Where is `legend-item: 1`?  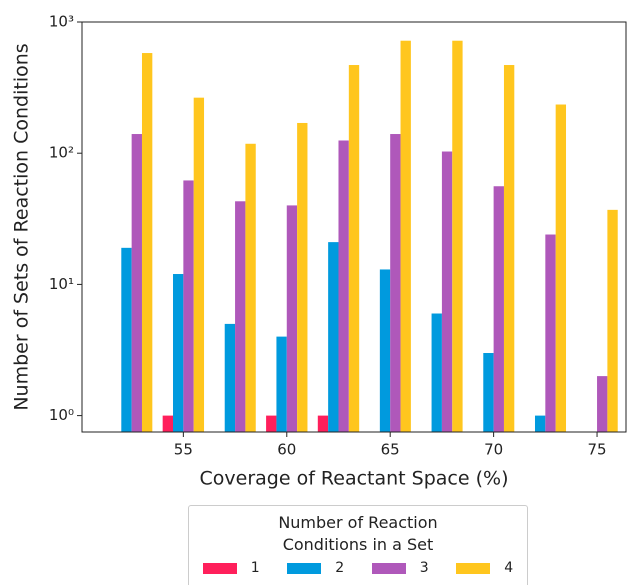
legend-item: 1 is located at coordinates (231, 568).